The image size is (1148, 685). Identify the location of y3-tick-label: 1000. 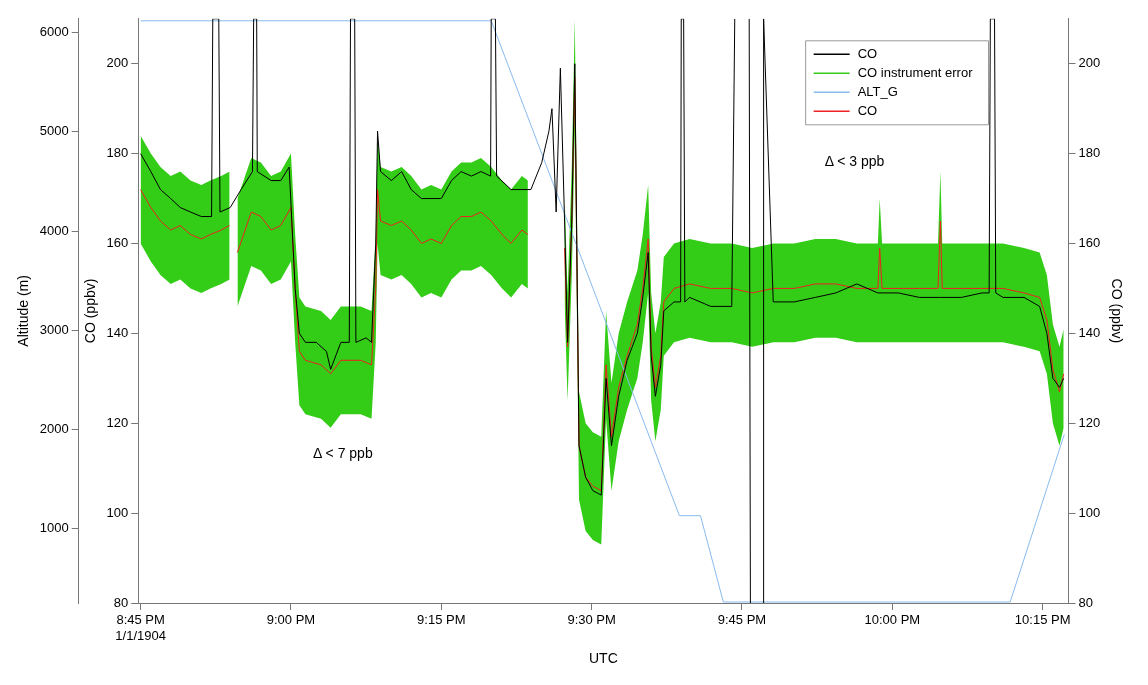
(54, 528).